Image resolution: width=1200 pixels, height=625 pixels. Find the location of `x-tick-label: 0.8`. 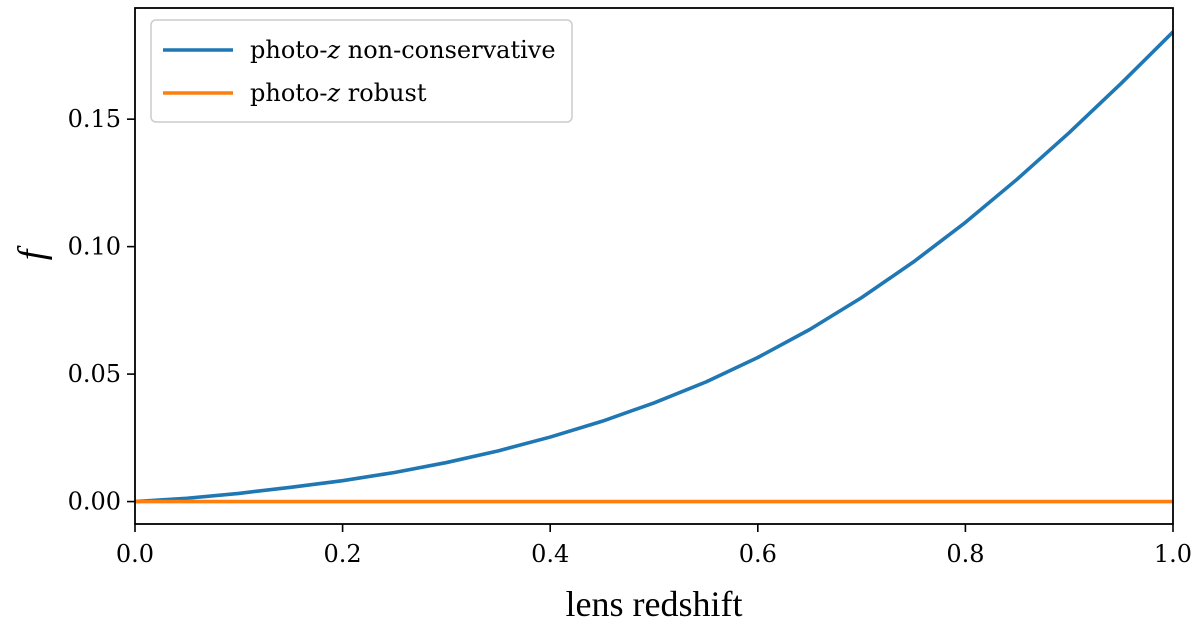

x-tick-label: 0.8 is located at coordinates (965, 554).